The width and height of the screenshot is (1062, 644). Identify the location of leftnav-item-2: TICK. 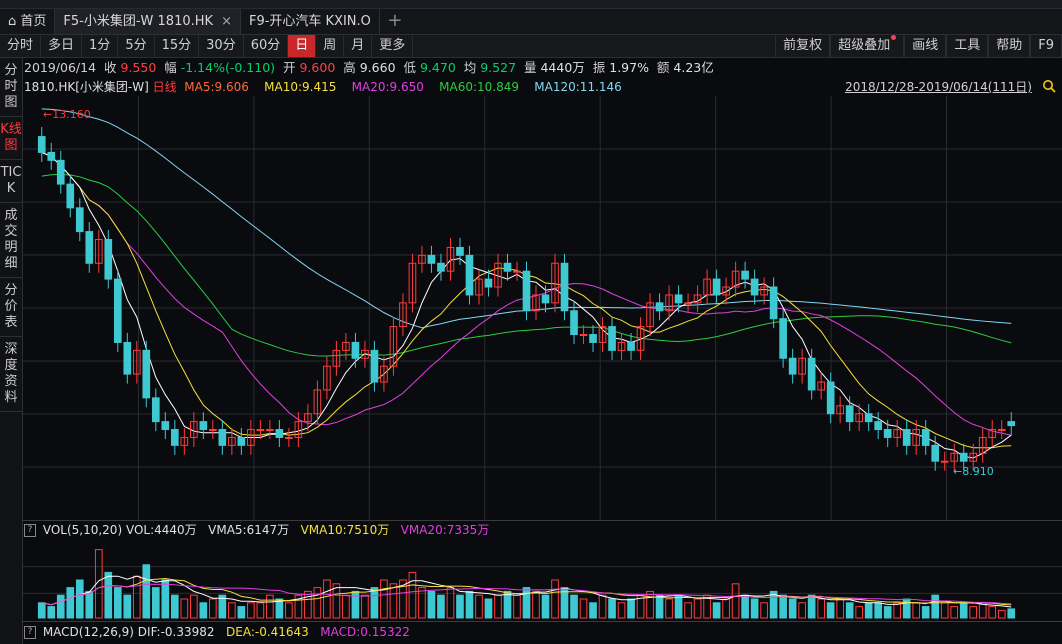
(11, 181).